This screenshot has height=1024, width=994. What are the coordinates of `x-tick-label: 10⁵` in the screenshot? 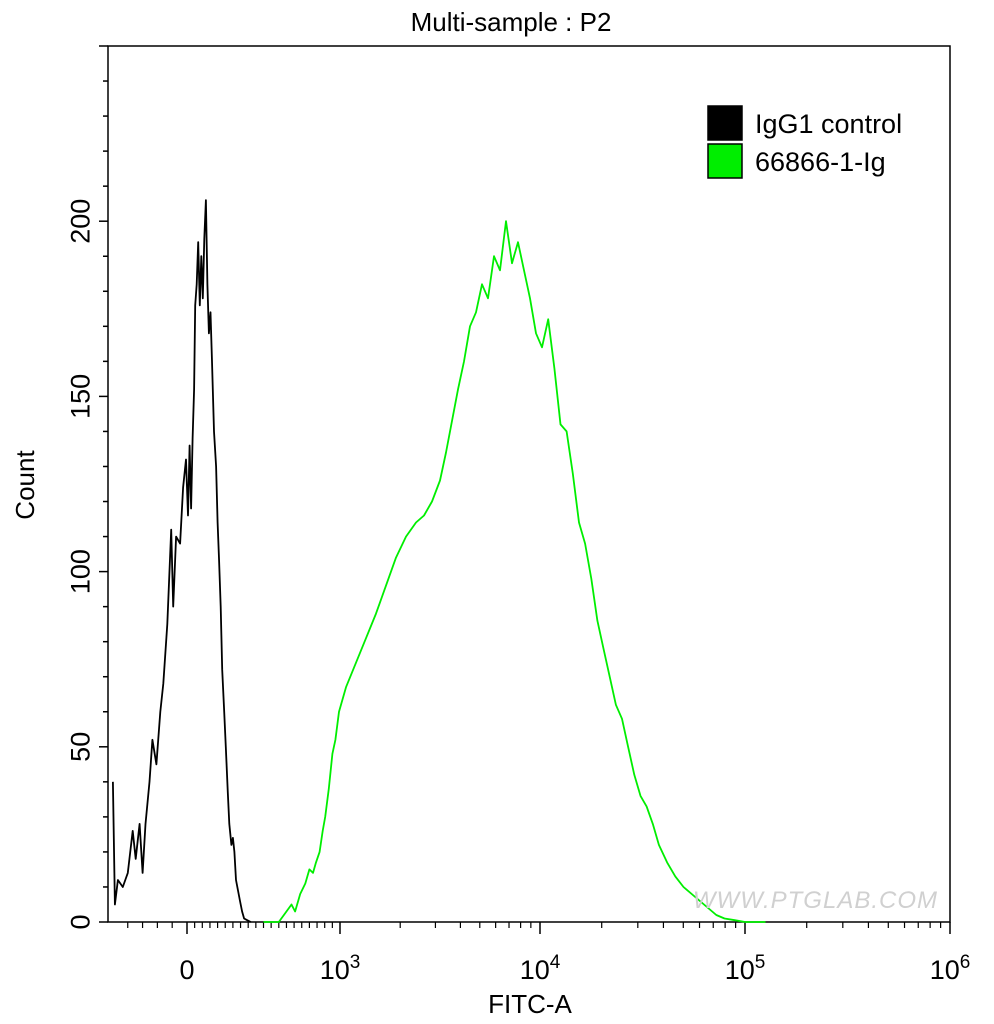 It's located at (745, 968).